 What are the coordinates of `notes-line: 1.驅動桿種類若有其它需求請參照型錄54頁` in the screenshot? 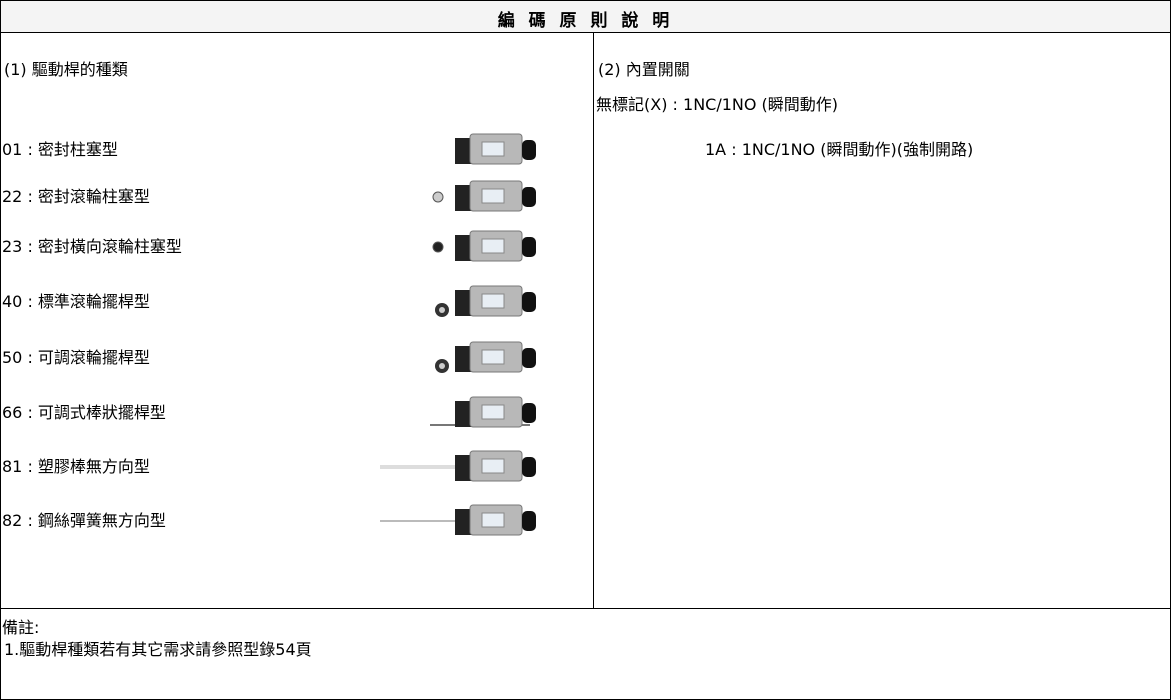 It's located at (158, 649).